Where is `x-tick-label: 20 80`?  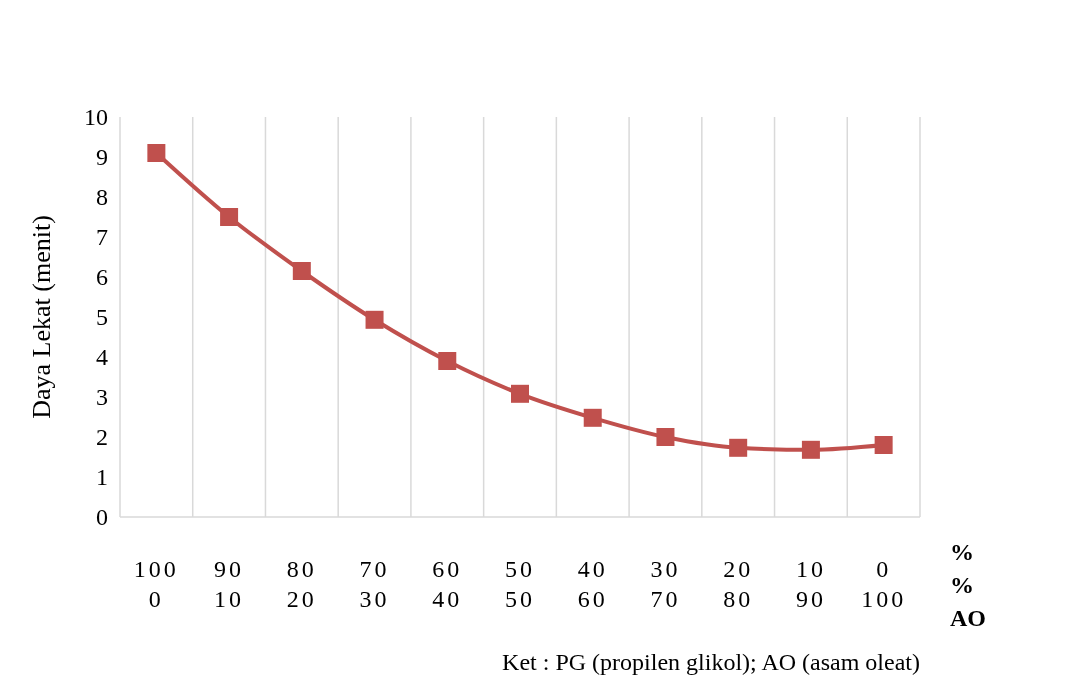
x-tick-label: 20 80 is located at coordinates (738, 584).